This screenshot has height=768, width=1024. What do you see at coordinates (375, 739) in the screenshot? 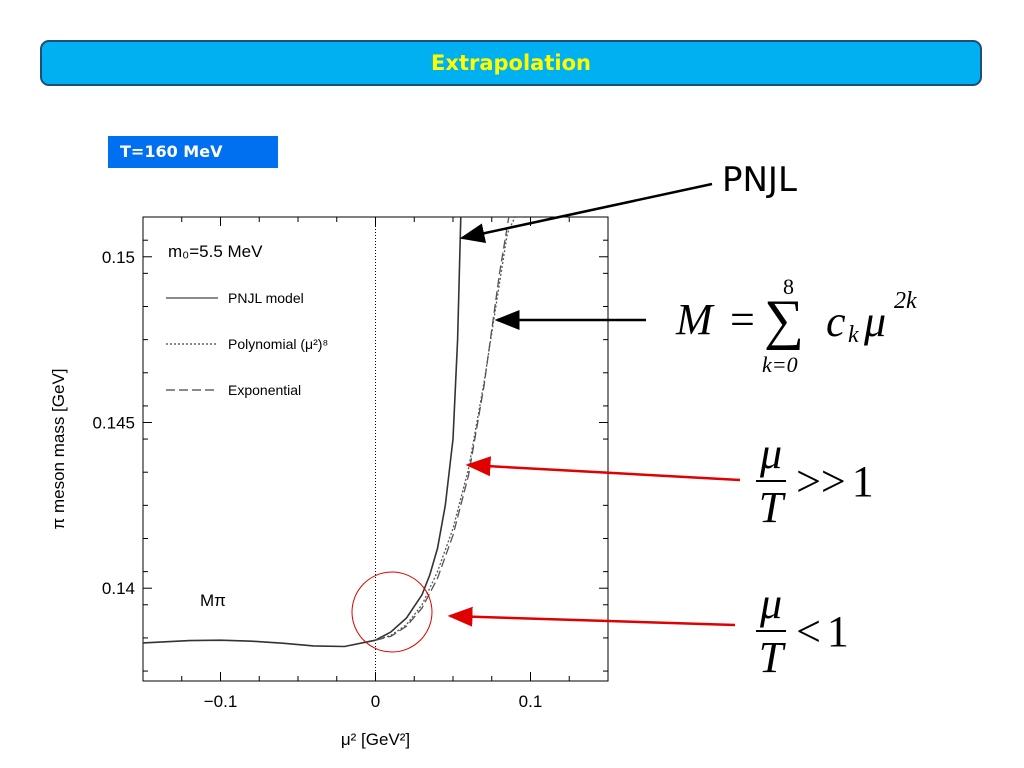
I see `x-axis-label: μ² [GeV²]` at bounding box center [375, 739].